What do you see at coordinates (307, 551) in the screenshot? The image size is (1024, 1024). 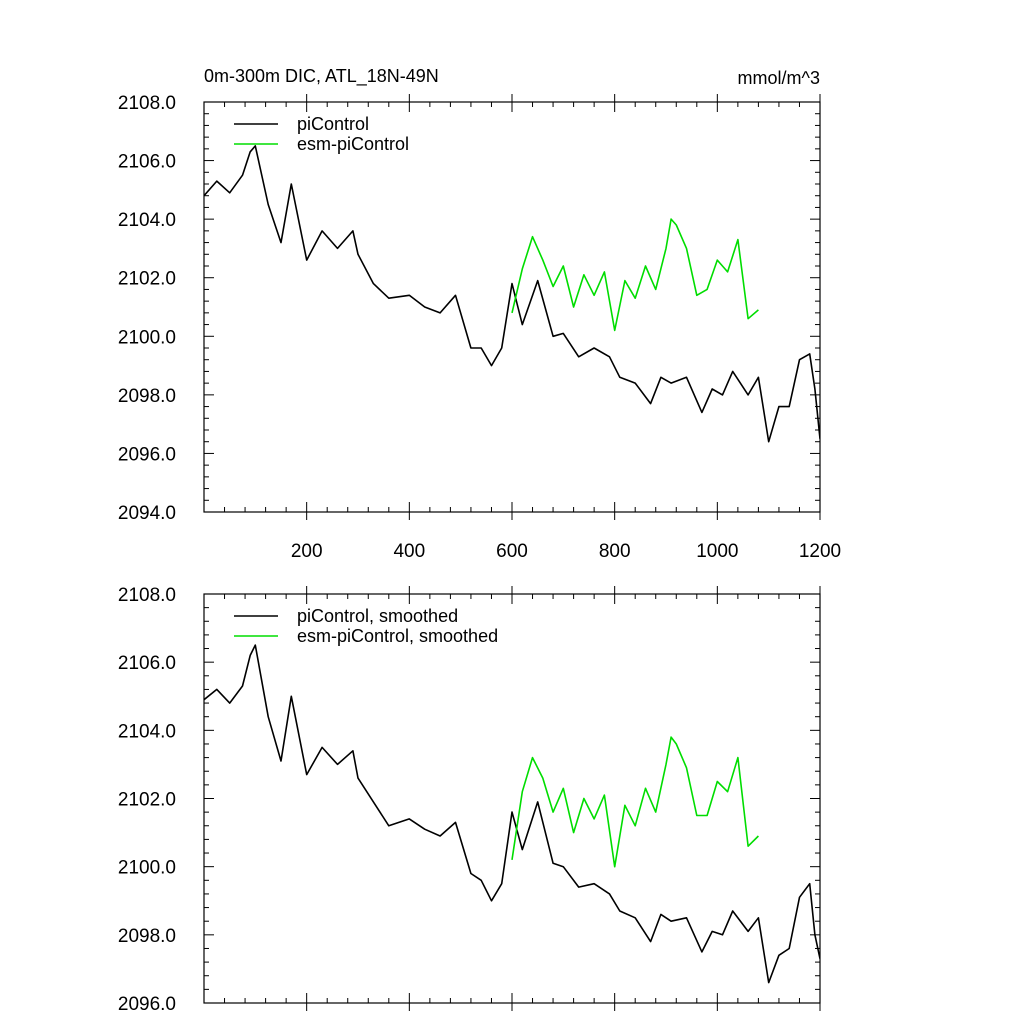 I see `x-tick-label: 200` at bounding box center [307, 551].